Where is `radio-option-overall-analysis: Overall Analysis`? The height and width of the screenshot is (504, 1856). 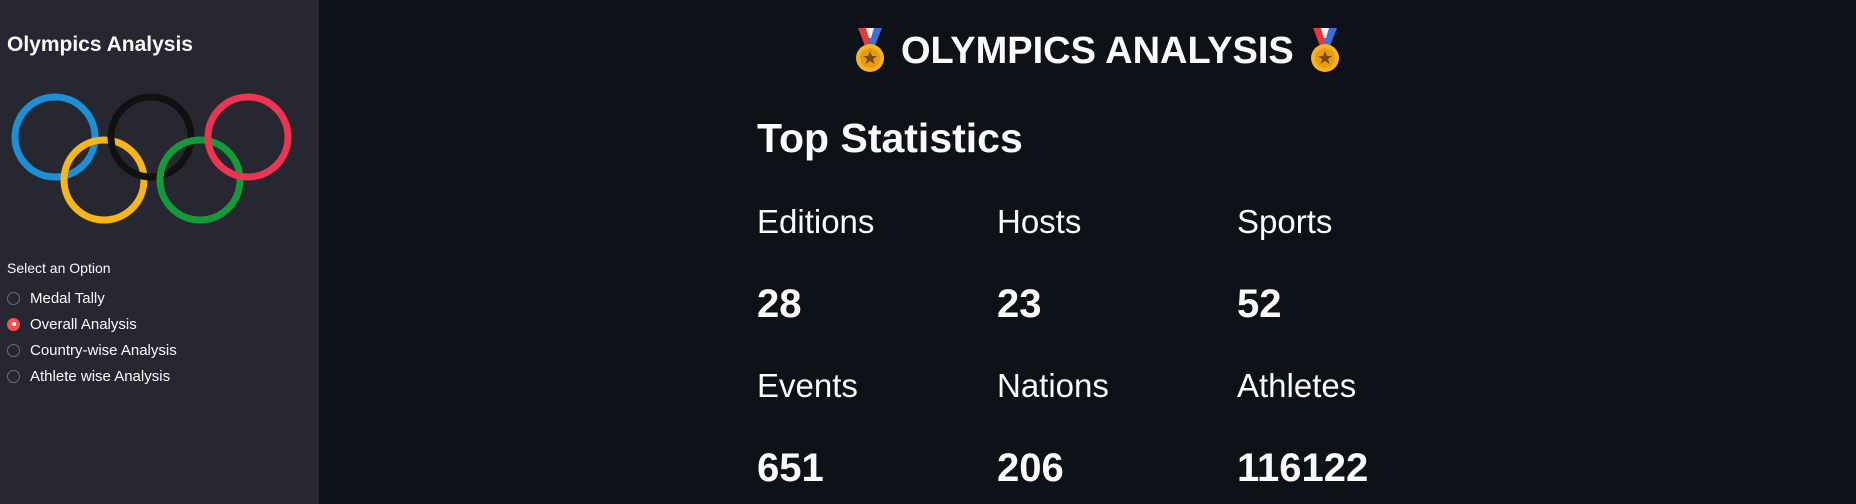
radio-option-overall-analysis: Overall Analysis is located at coordinates (92, 324).